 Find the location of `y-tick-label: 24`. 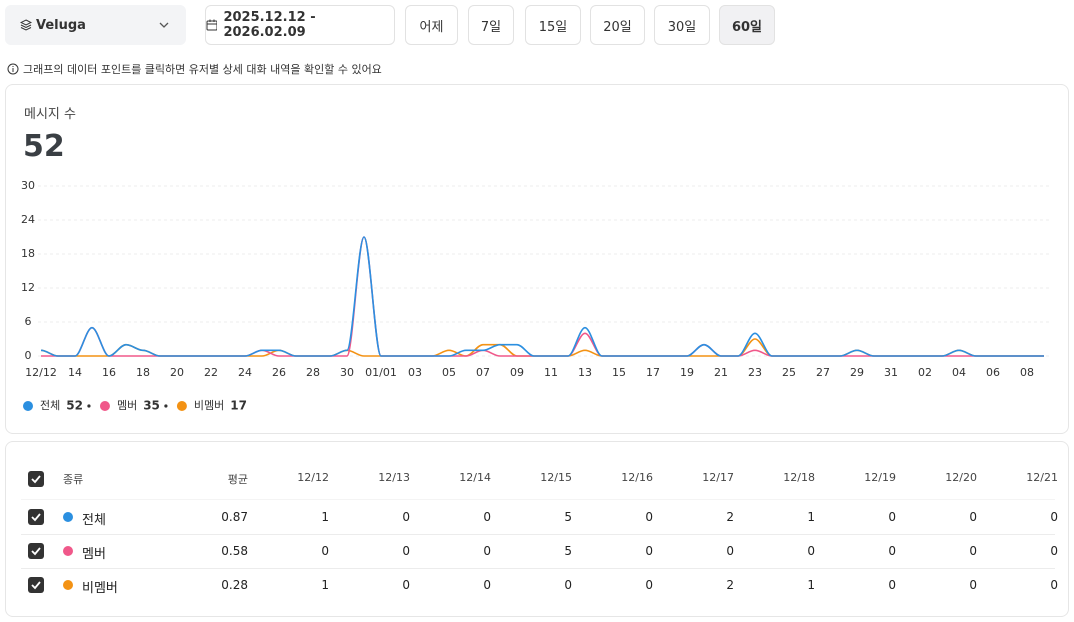

y-tick-label: 24 is located at coordinates (28, 219).